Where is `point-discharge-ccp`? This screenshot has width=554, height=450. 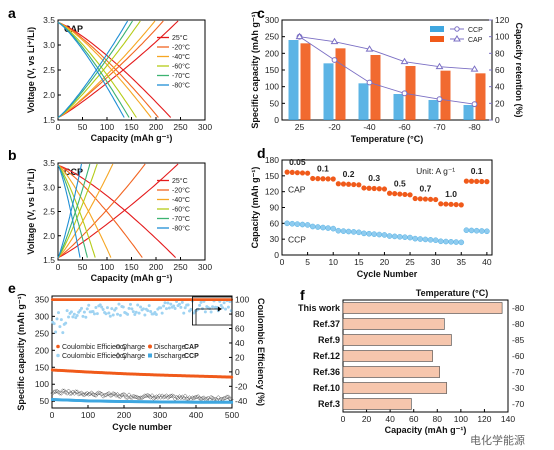 point-discharge-ccp is located at coordinates (232, 402).